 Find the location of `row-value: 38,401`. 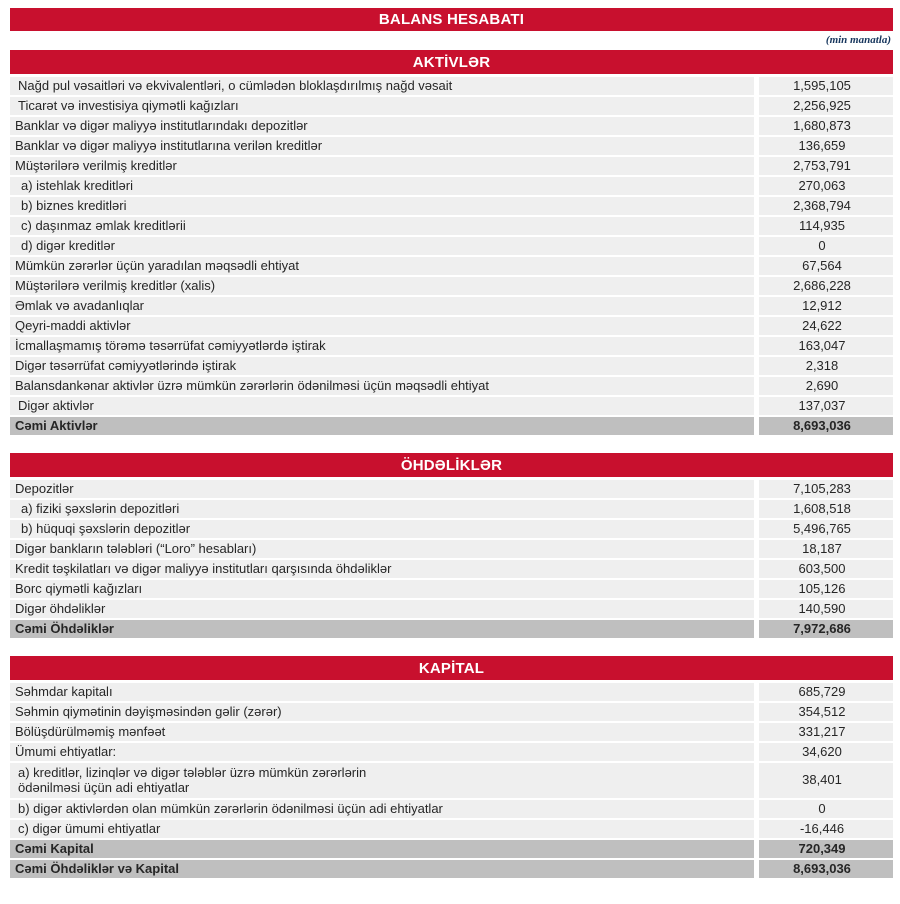

row-value: 38,401 is located at coordinates (826, 780).